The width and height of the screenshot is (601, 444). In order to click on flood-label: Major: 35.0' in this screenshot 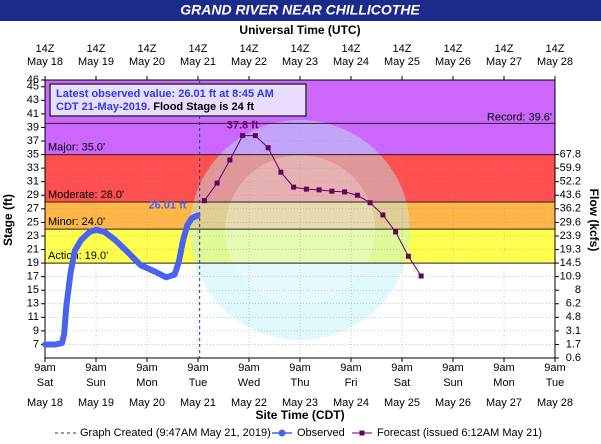, I will do `click(76, 147)`.